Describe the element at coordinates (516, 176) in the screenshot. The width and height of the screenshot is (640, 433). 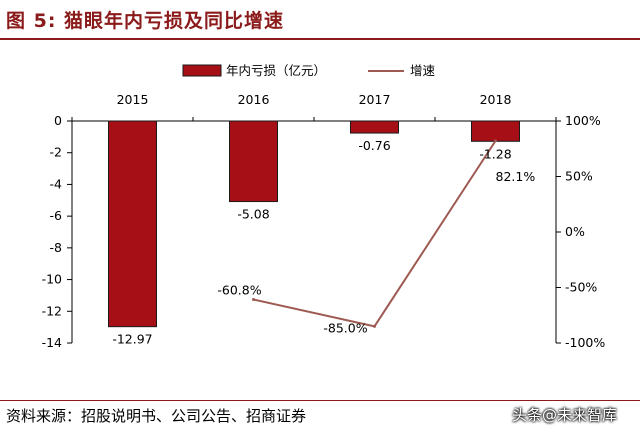
I see `growth-value-label: 82.1%` at that location.